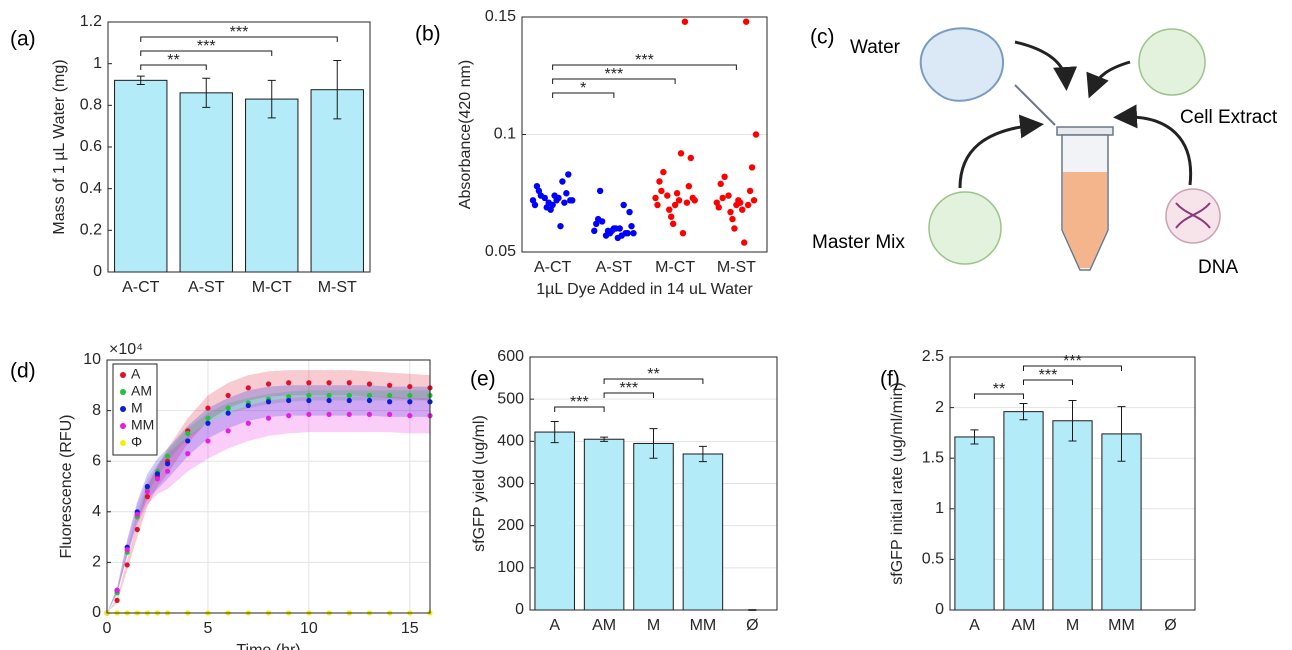  I want to click on arrow, so click(1153, 145).